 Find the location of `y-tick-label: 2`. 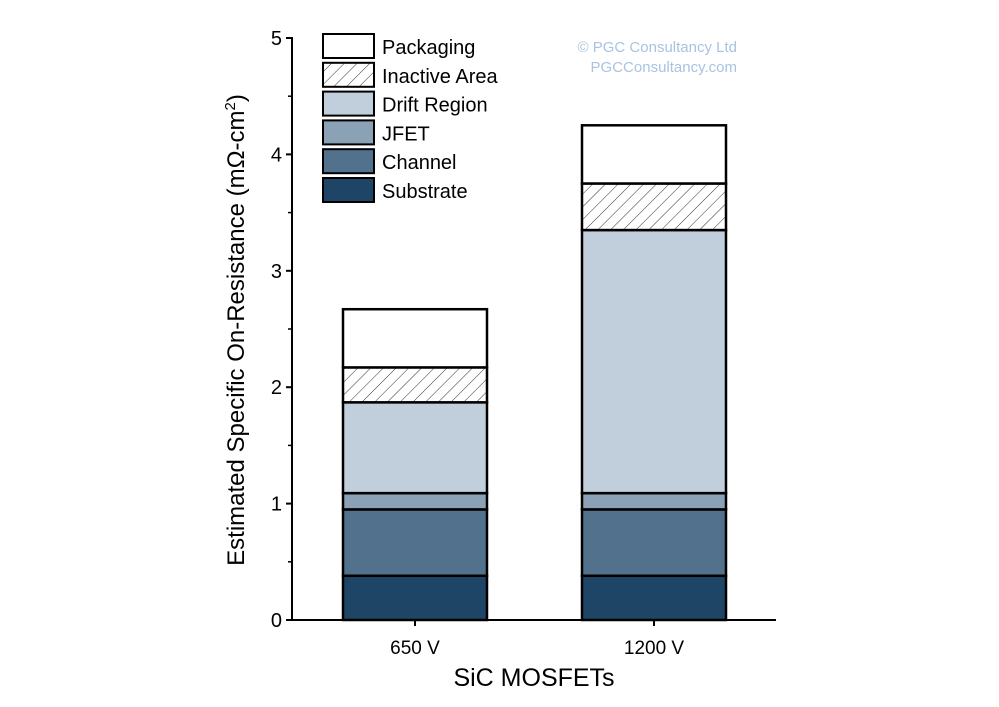

y-tick-label: 2 is located at coordinates (276, 388).